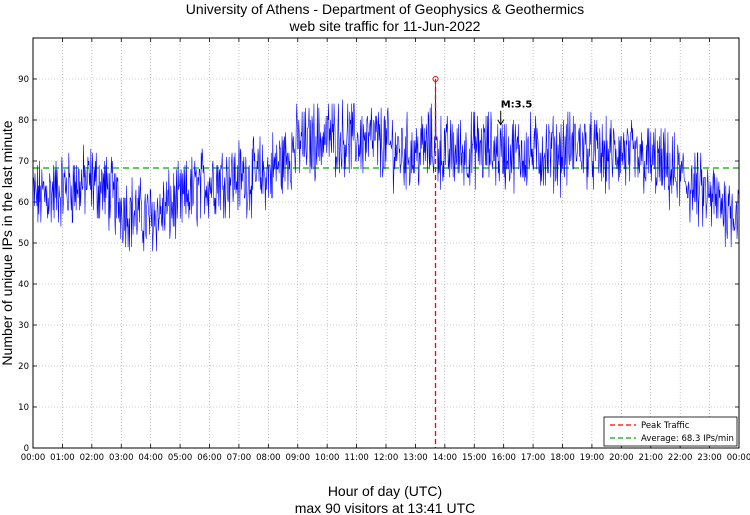 The image size is (750, 515). Describe the element at coordinates (23, 285) in the screenshot. I see `y-tick-label: 40` at that location.